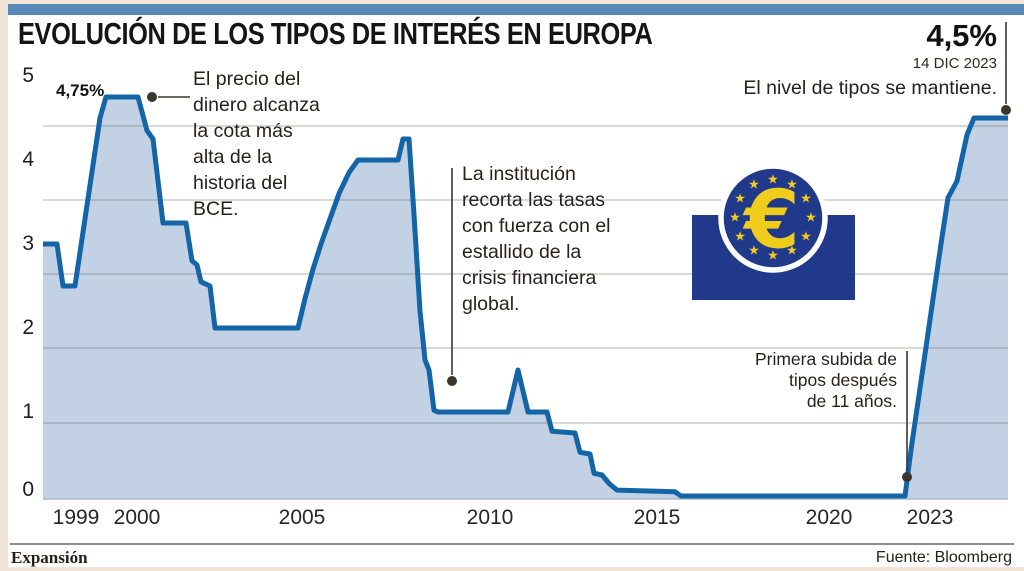 The image size is (1024, 571). What do you see at coordinates (28, 243) in the screenshot?
I see `y-axis-tick-label: 3` at bounding box center [28, 243].